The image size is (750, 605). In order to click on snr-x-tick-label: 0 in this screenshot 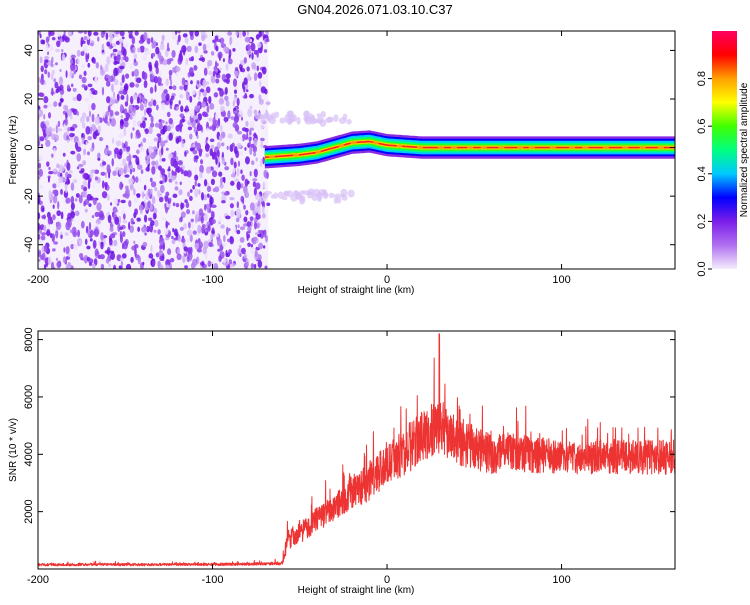, I will do `click(387, 580)`.